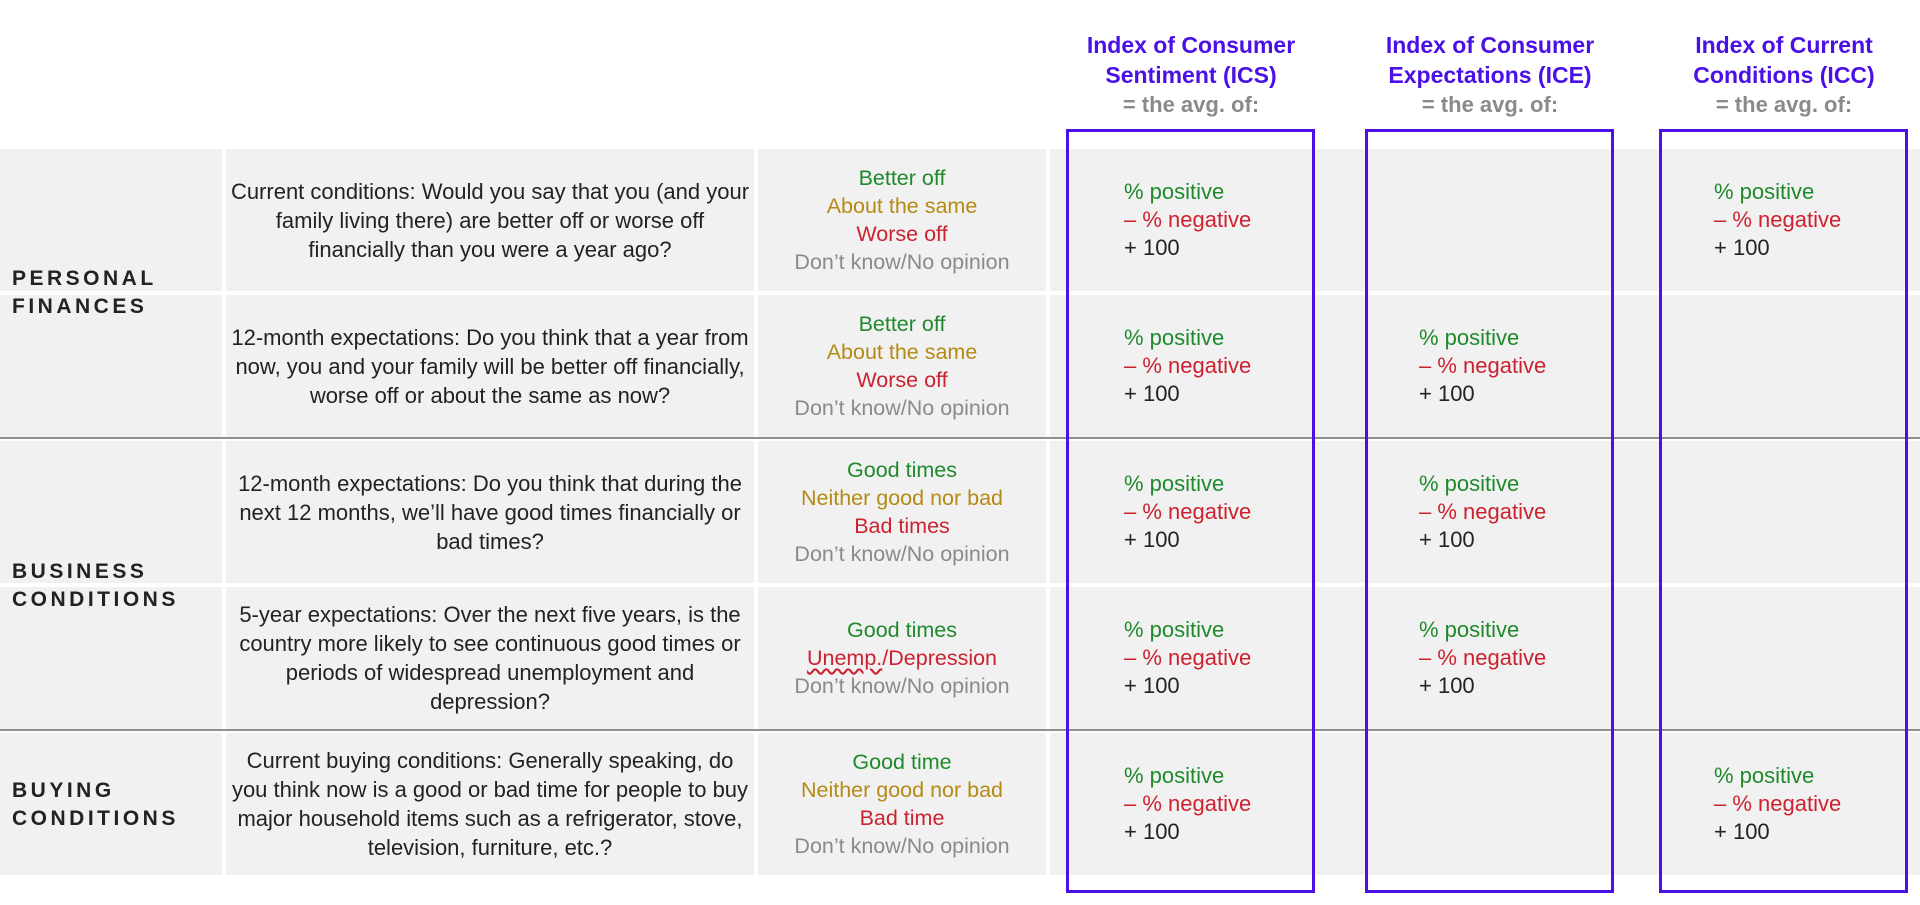  What do you see at coordinates (1784, 104) in the screenshot?
I see `header-icc-sub: = the avg. of:` at bounding box center [1784, 104].